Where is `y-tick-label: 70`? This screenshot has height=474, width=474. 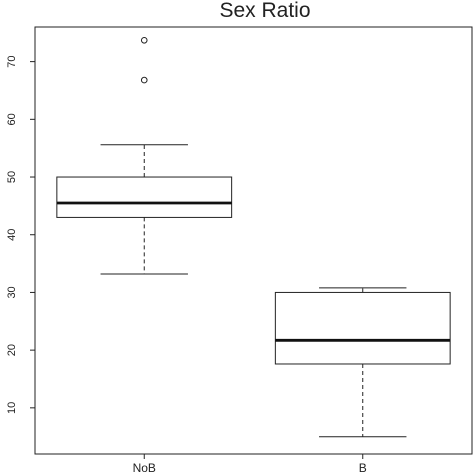 y-tick-label: 70 is located at coordinates (12, 61).